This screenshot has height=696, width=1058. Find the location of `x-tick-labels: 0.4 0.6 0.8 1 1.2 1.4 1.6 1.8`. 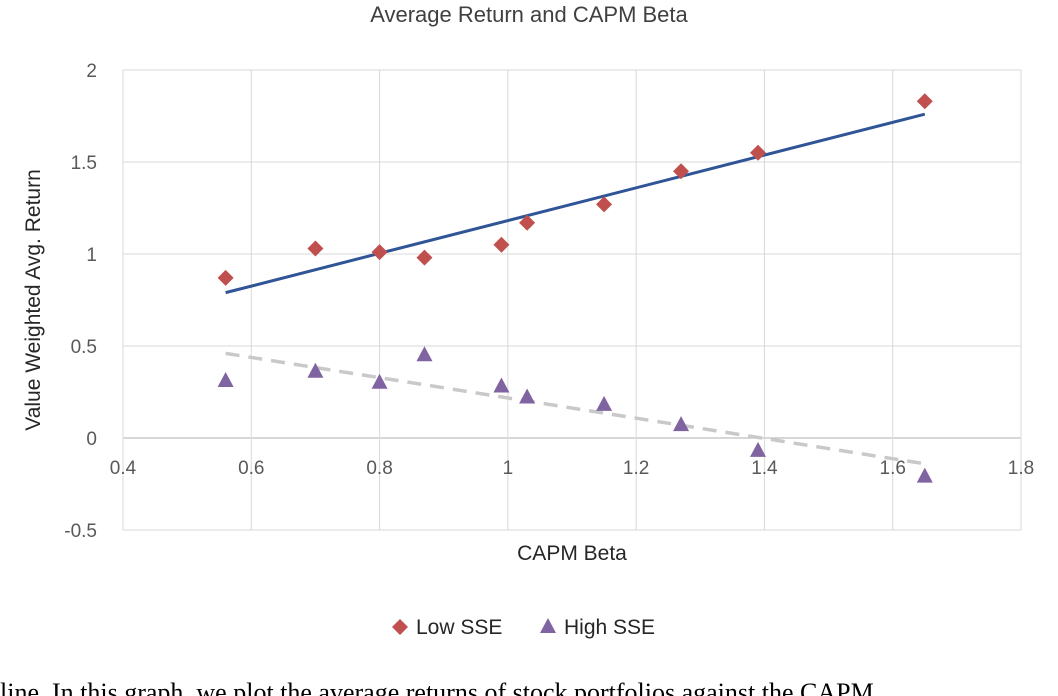

x-tick-labels: 0.4 0.6 0.8 1 1.2 1.4 1.6 1.8 is located at coordinates (572, 468).